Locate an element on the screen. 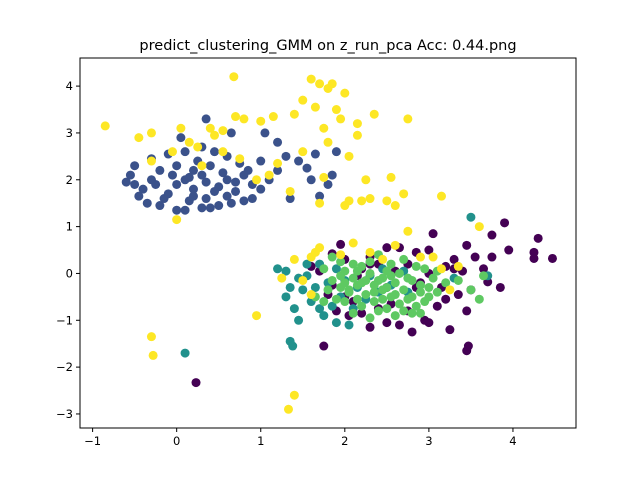  y-tick-label: 4 is located at coordinates (69, 86).